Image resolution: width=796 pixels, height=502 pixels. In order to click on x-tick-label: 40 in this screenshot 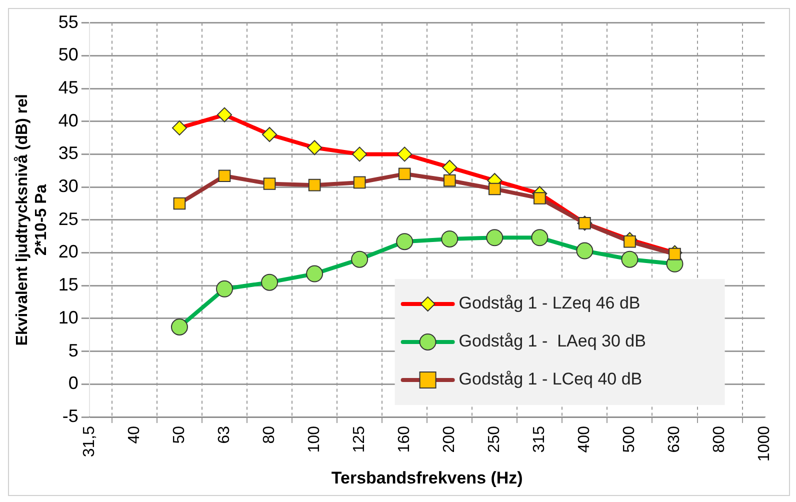, I will do `click(134, 435)`.